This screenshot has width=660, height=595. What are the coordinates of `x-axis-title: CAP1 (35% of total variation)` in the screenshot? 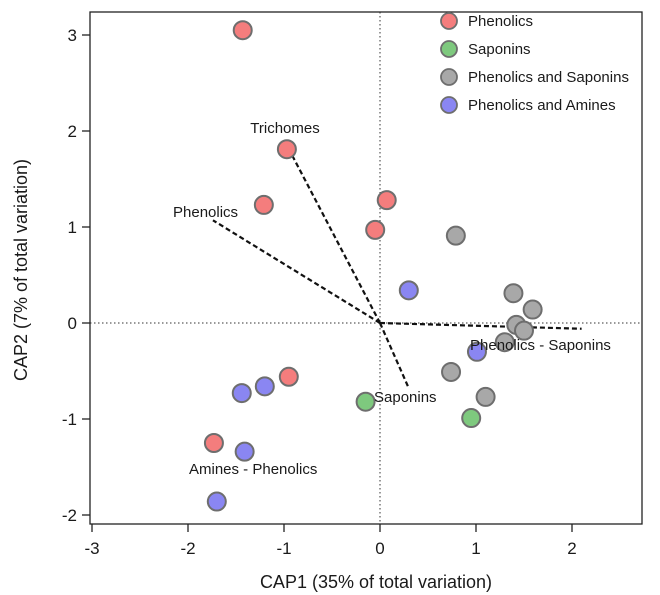 It's located at (376, 582).